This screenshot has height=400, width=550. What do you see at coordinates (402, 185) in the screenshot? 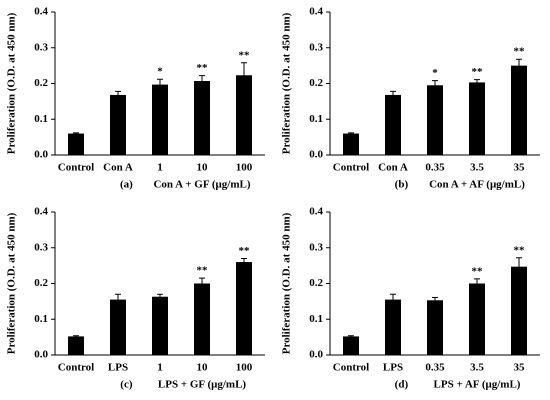
I see `panel-label: (b)` at bounding box center [402, 185].